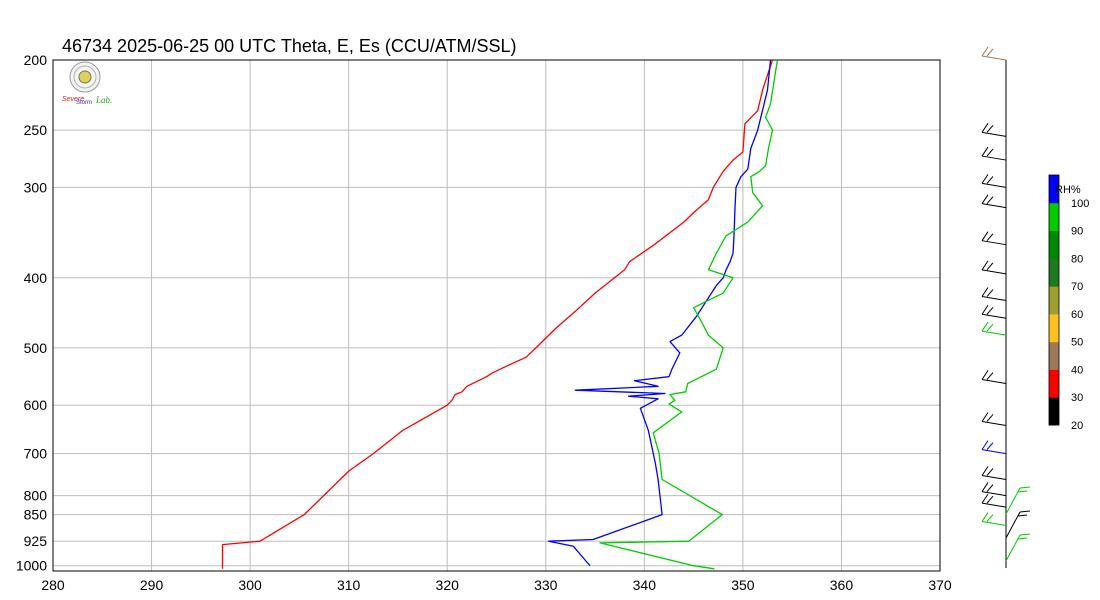  Describe the element at coordinates (1080, 204) in the screenshot. I see `colorbar-tick-label: 100` at that location.